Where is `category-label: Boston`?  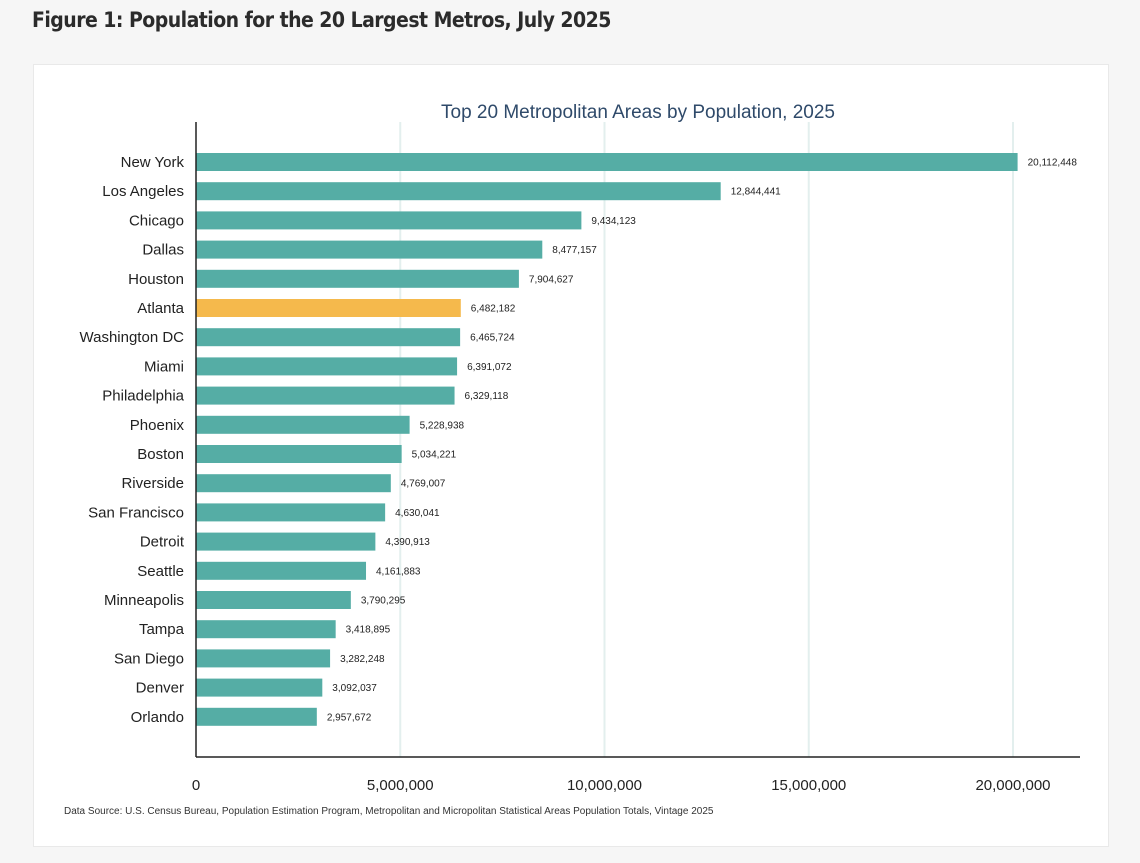
category-label: Boston is located at coordinates (160, 454).